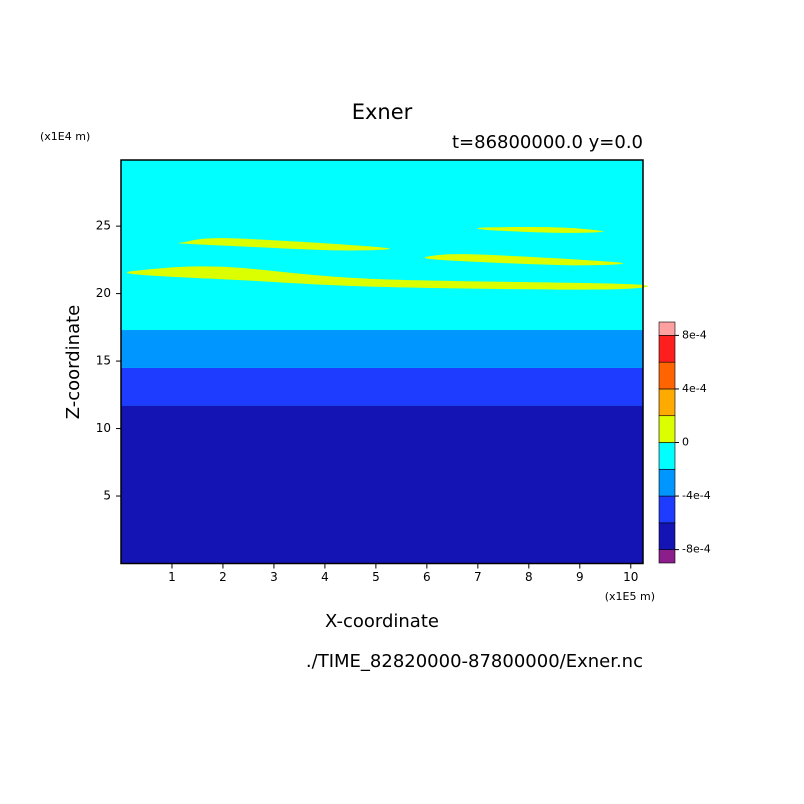 Image resolution: width=804 pixels, height=804 pixels. Describe the element at coordinates (103, 293) in the screenshot. I see `y-tick-label: 20` at that location.